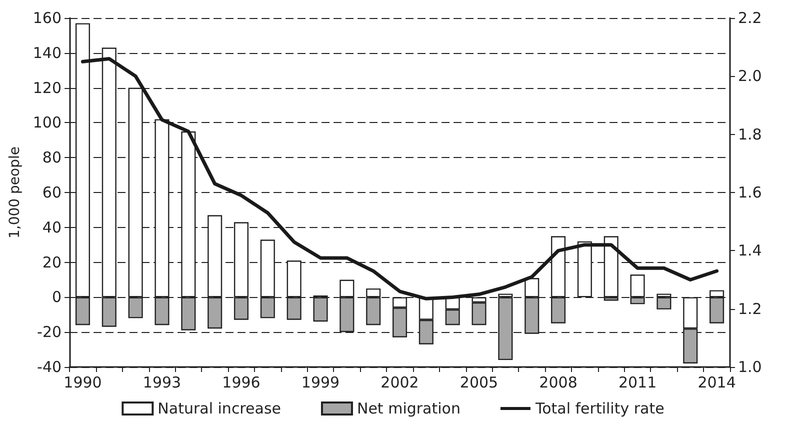 This screenshot has width=786, height=423. What do you see at coordinates (241, 383) in the screenshot?
I see `x-tick-label: 1996` at bounding box center [241, 383].